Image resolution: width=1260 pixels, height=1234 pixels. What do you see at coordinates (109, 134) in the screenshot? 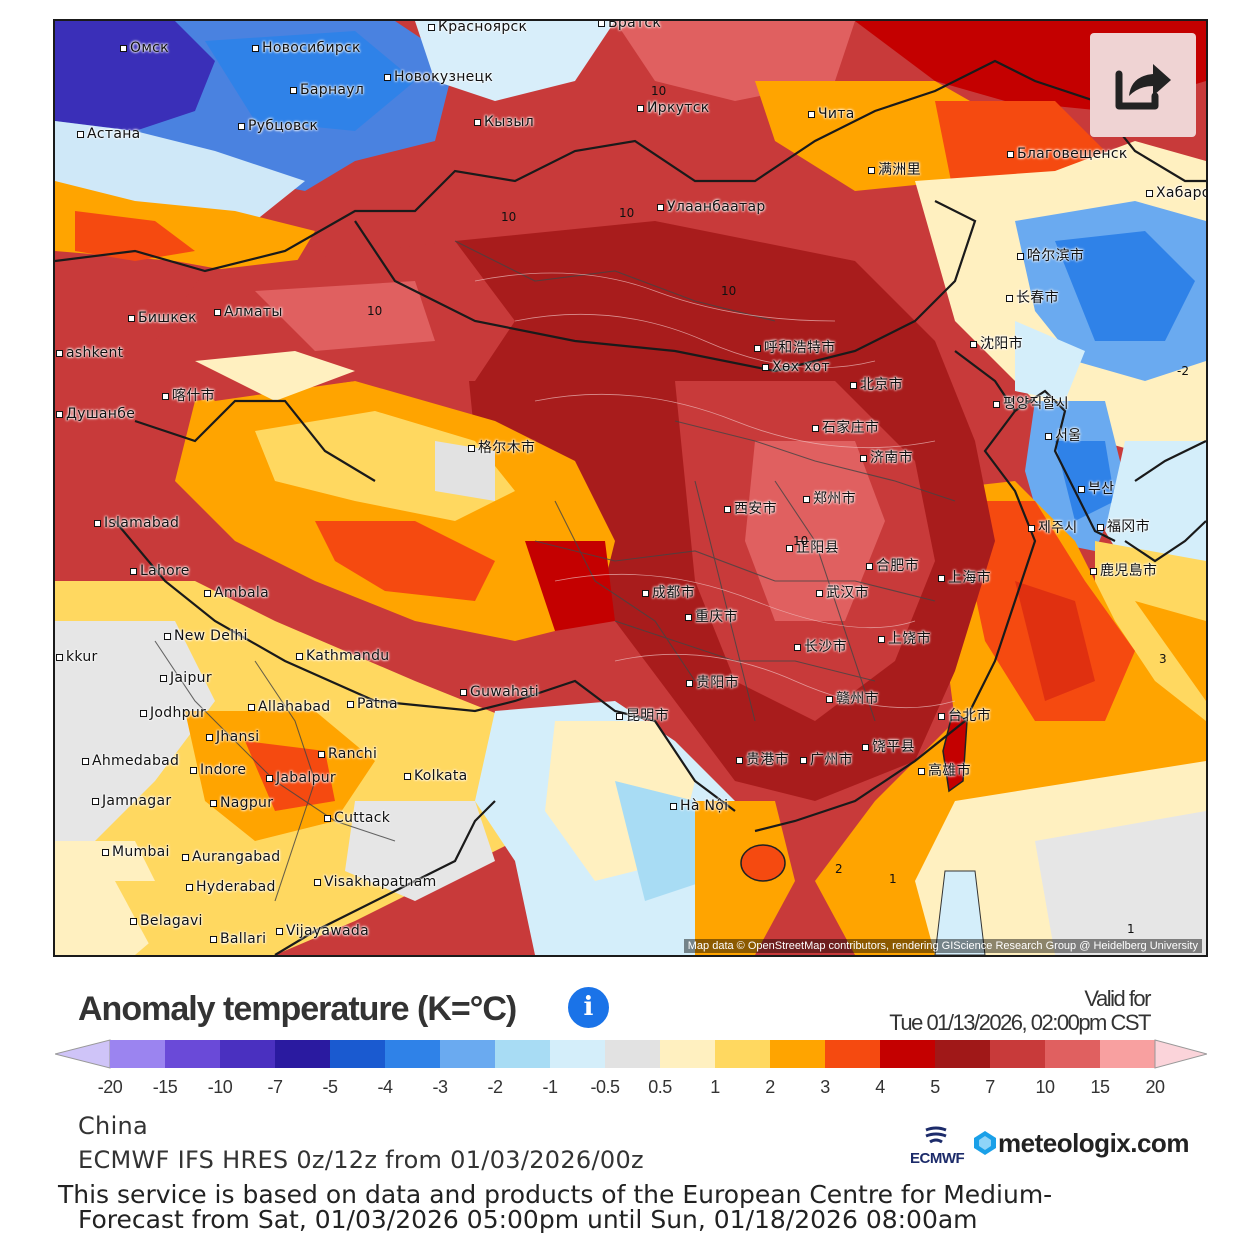
I see `city-label: Астана` at bounding box center [109, 134].